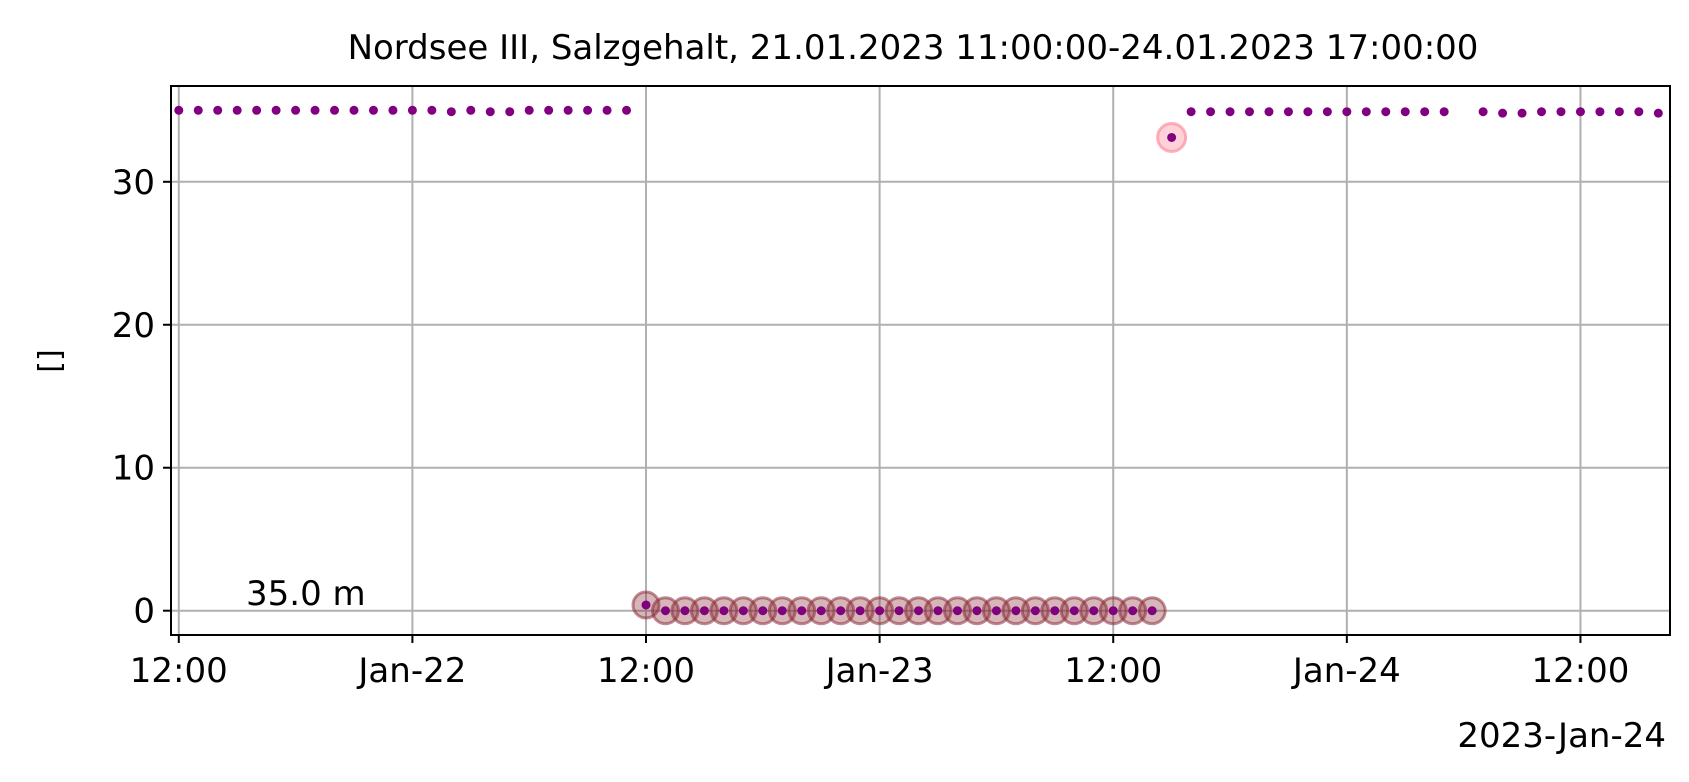  Describe the element at coordinates (144, 612) in the screenshot. I see `y-tick-label: 0` at that location.